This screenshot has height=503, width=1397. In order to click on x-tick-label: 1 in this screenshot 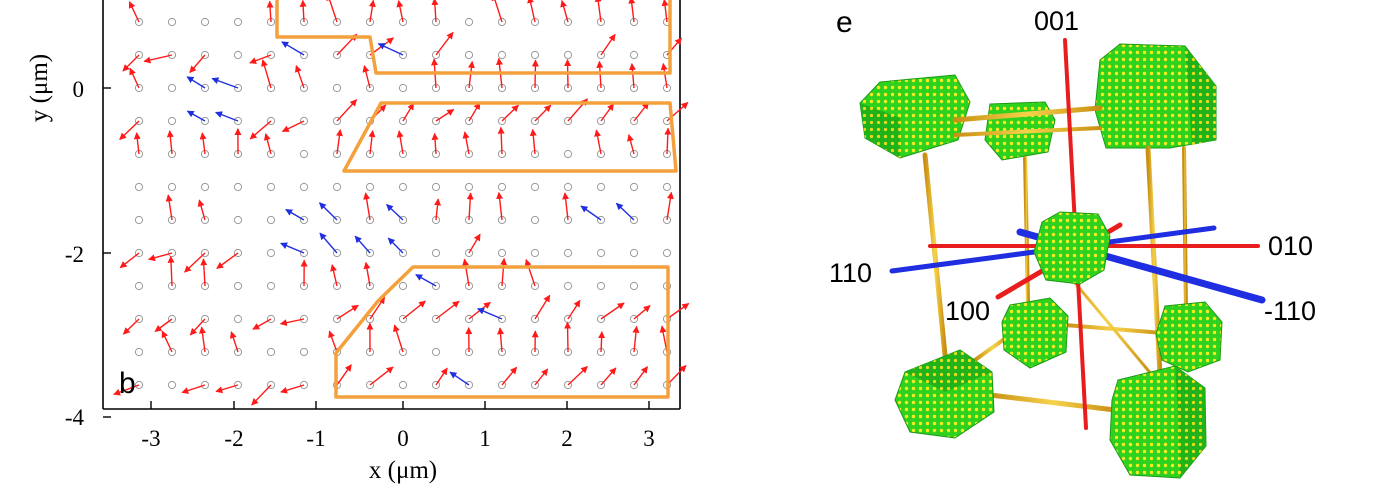, I will do `click(485, 438)`.